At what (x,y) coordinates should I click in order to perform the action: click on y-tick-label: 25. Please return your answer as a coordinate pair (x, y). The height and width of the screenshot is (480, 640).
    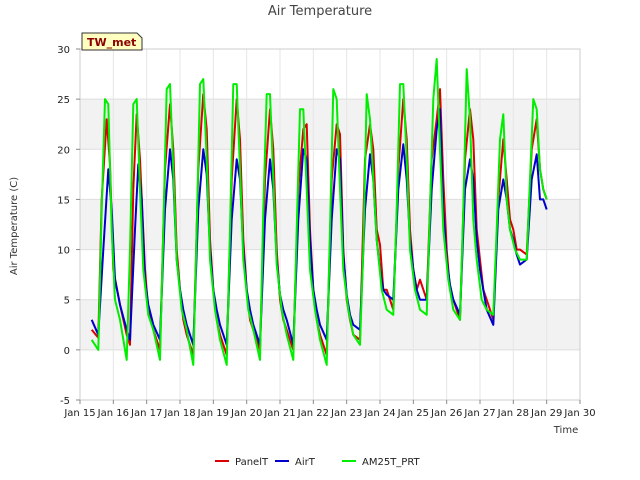
    Looking at the image, I should click on (63, 100).